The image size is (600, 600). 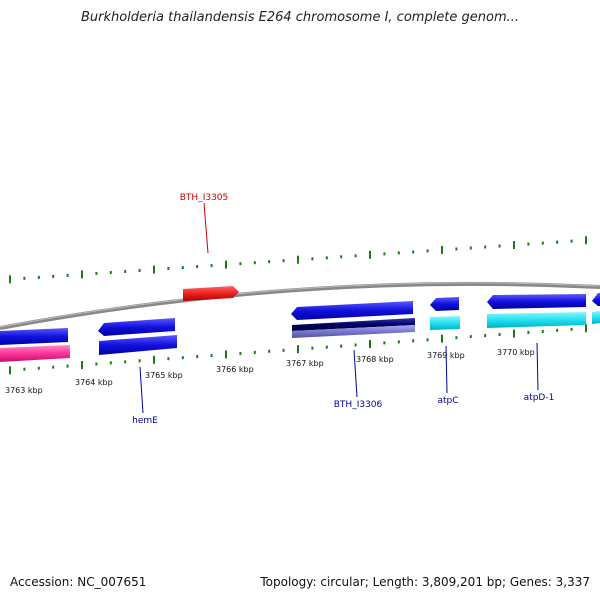 What do you see at coordinates (145, 421) in the screenshot?
I see `gene-label-heme: hemE` at bounding box center [145, 421].